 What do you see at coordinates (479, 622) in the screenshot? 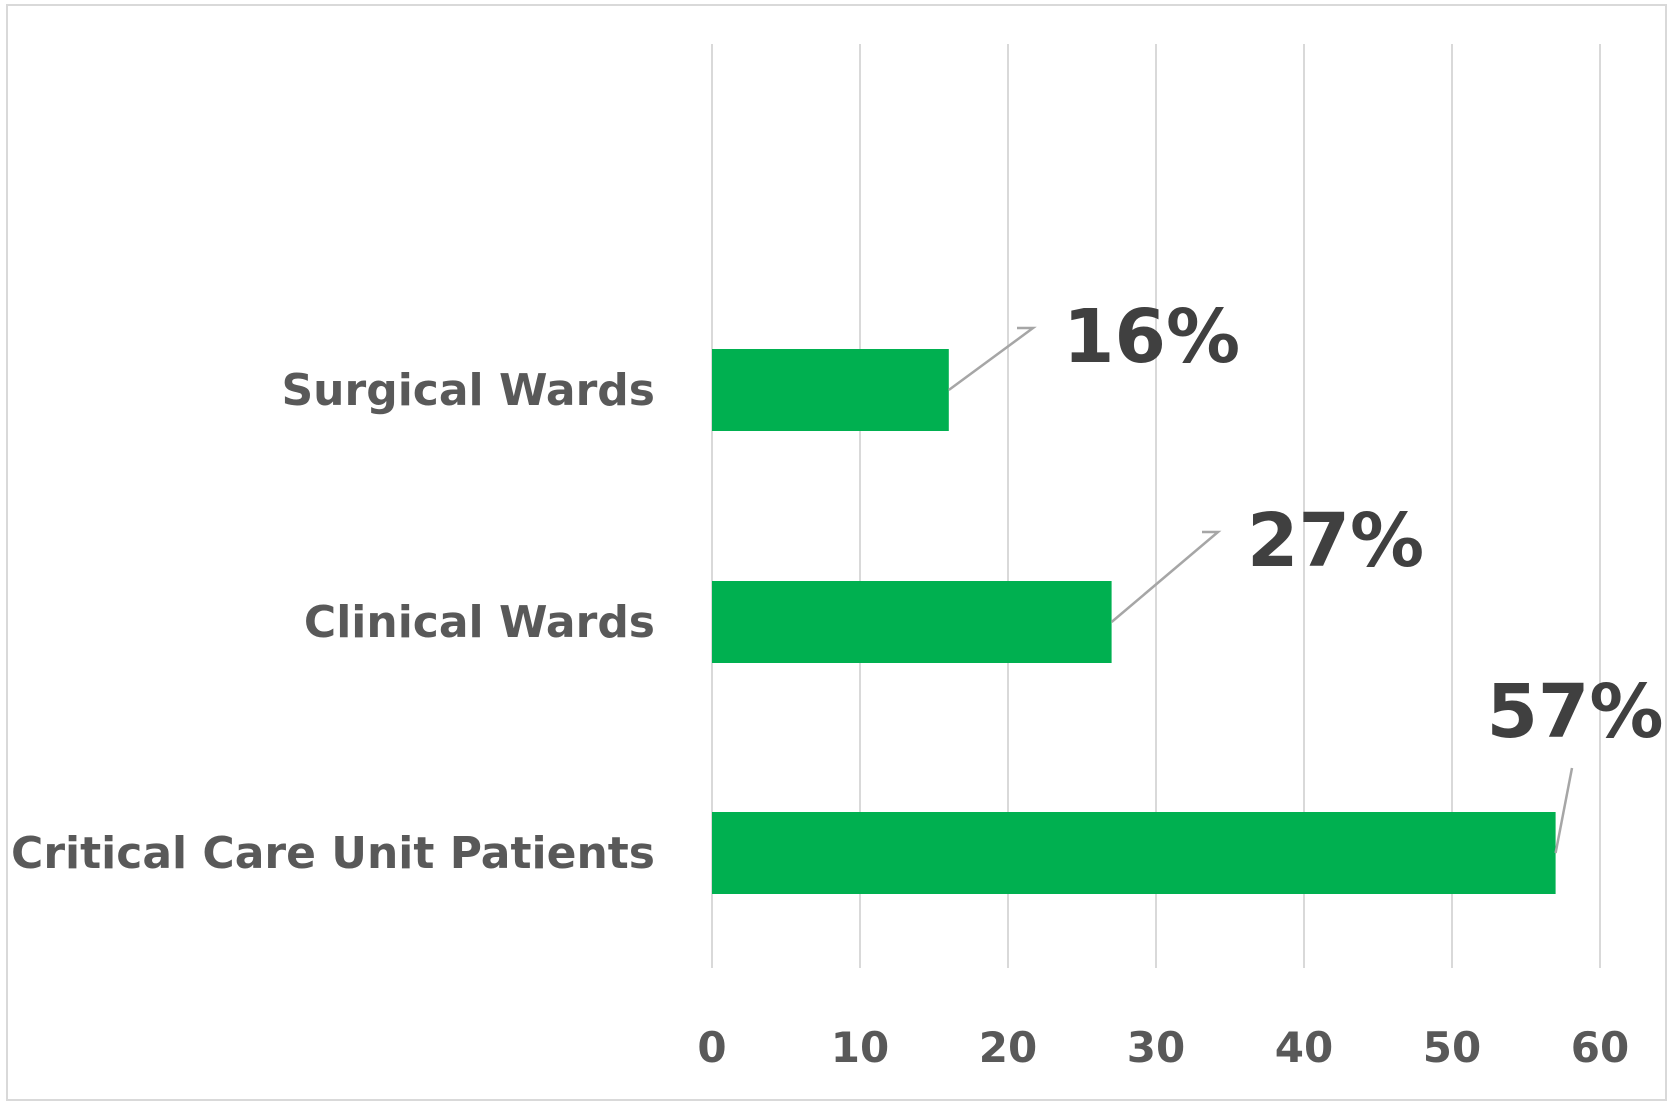
I see `category-label: Clinical Wards` at bounding box center [479, 622].